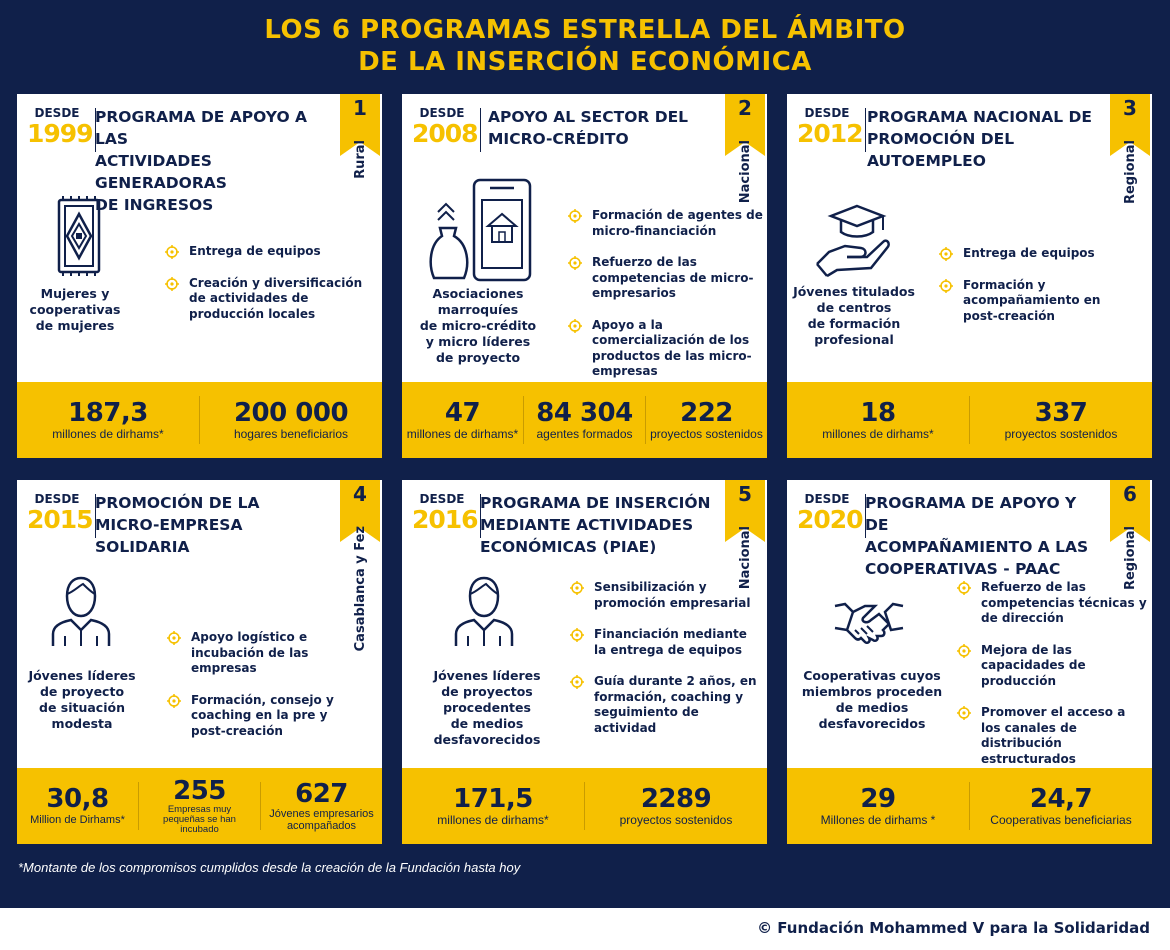 The image size is (1170, 950). I want to click on since-block: DESDE 2020, so click(830, 513).